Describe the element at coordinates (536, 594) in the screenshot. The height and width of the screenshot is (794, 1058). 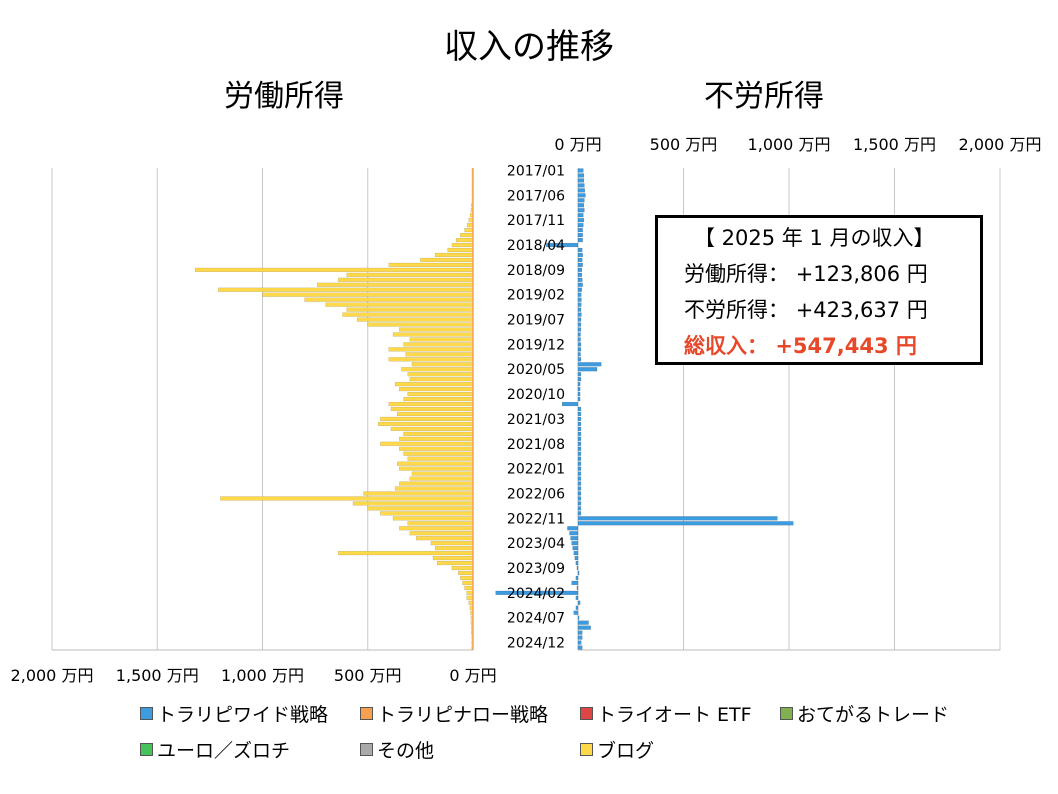
I see `month-label: 2024/02` at that location.